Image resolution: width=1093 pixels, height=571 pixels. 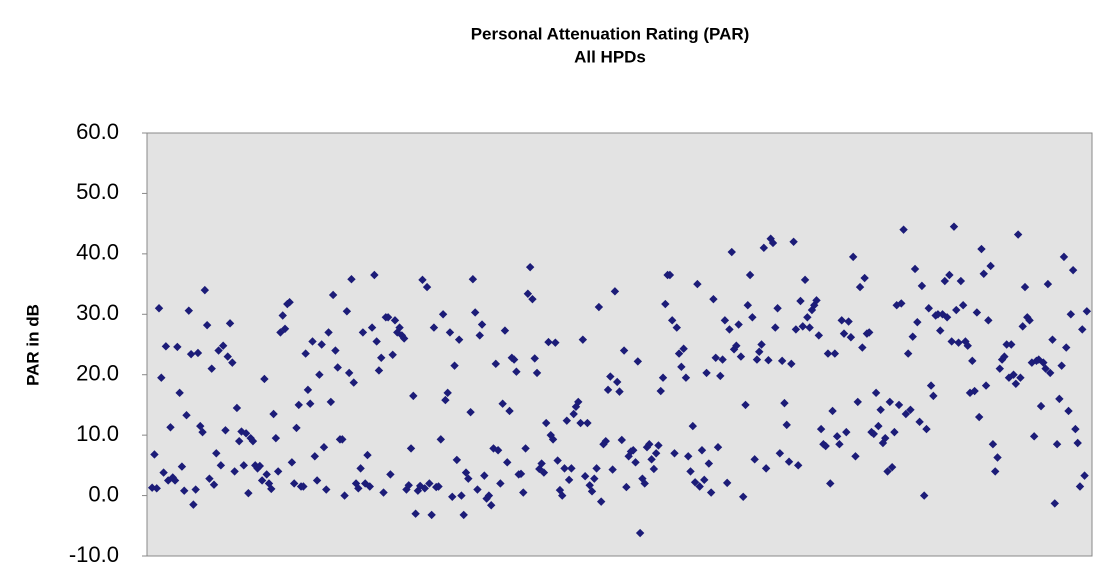 I want to click on chart-subtitle: All HPDs, so click(x=610, y=56).